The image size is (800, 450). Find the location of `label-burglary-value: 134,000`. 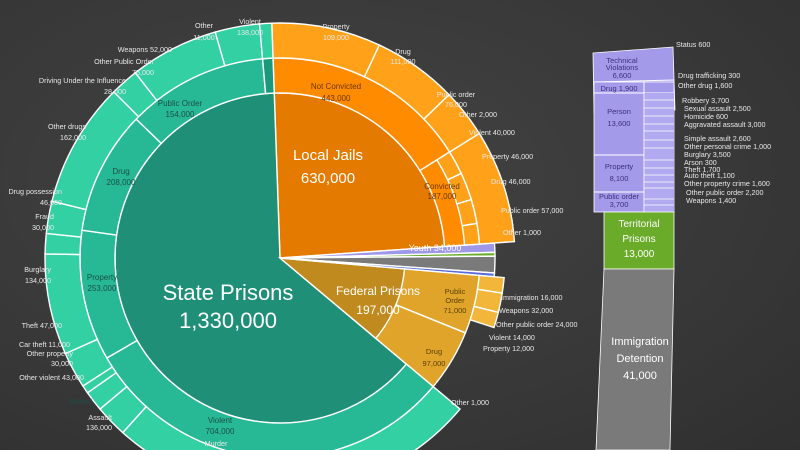

label-burglary-value: 134,000 is located at coordinates (38, 280).